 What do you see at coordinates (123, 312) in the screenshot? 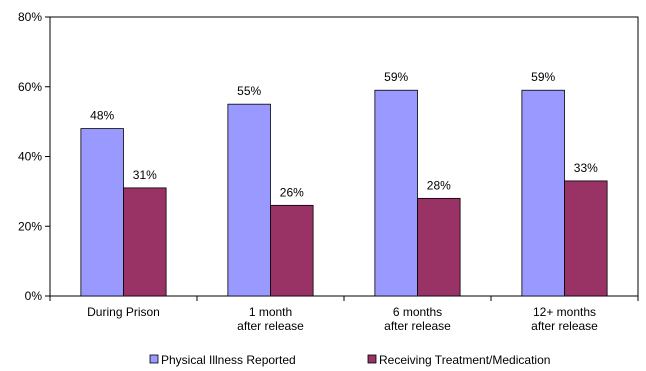
I see `x-category-label: During Prison` at bounding box center [123, 312].